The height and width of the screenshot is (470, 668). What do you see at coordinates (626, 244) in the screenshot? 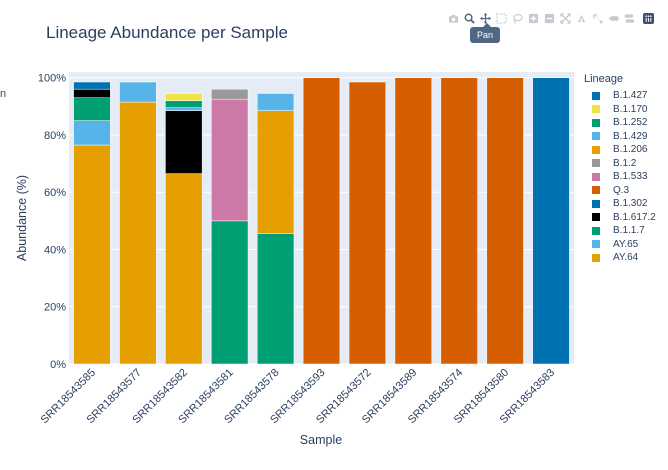
I see `legend-label: AY.65` at bounding box center [626, 244].